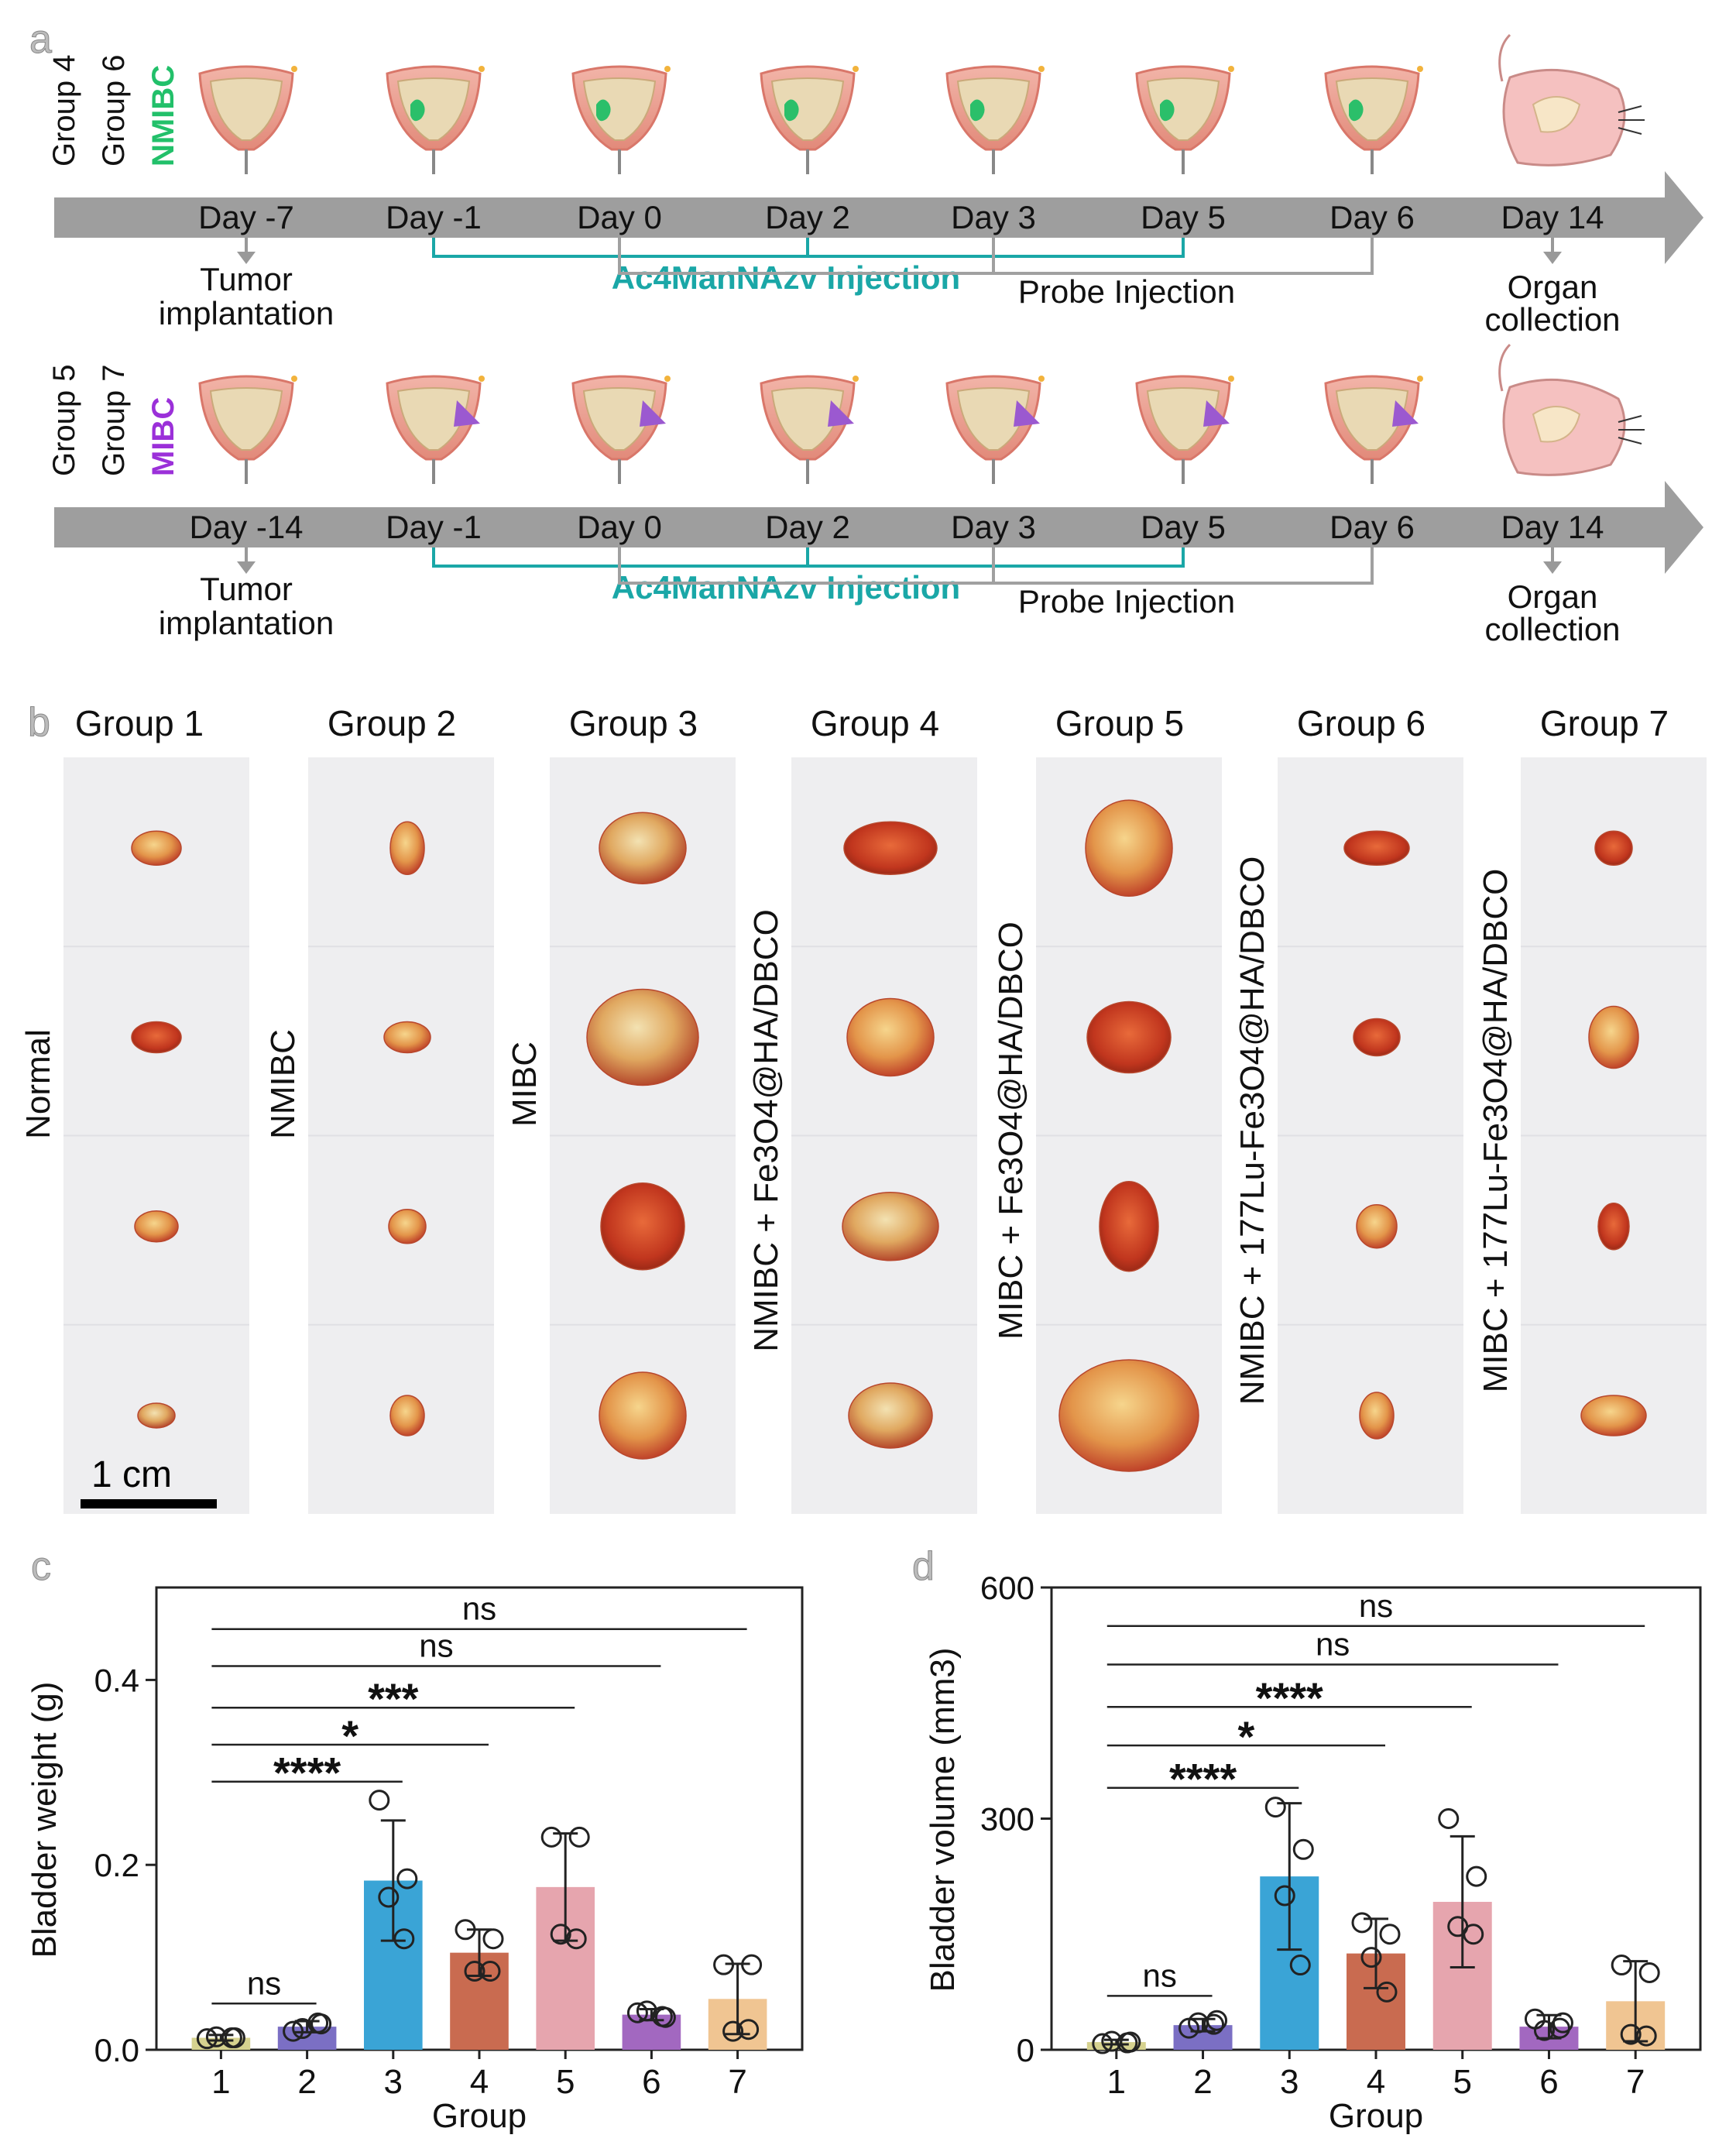 This screenshot has width=1736, height=2152. Describe the element at coordinates (393, 2082) in the screenshot. I see `x-tick-label: 3` at that location.